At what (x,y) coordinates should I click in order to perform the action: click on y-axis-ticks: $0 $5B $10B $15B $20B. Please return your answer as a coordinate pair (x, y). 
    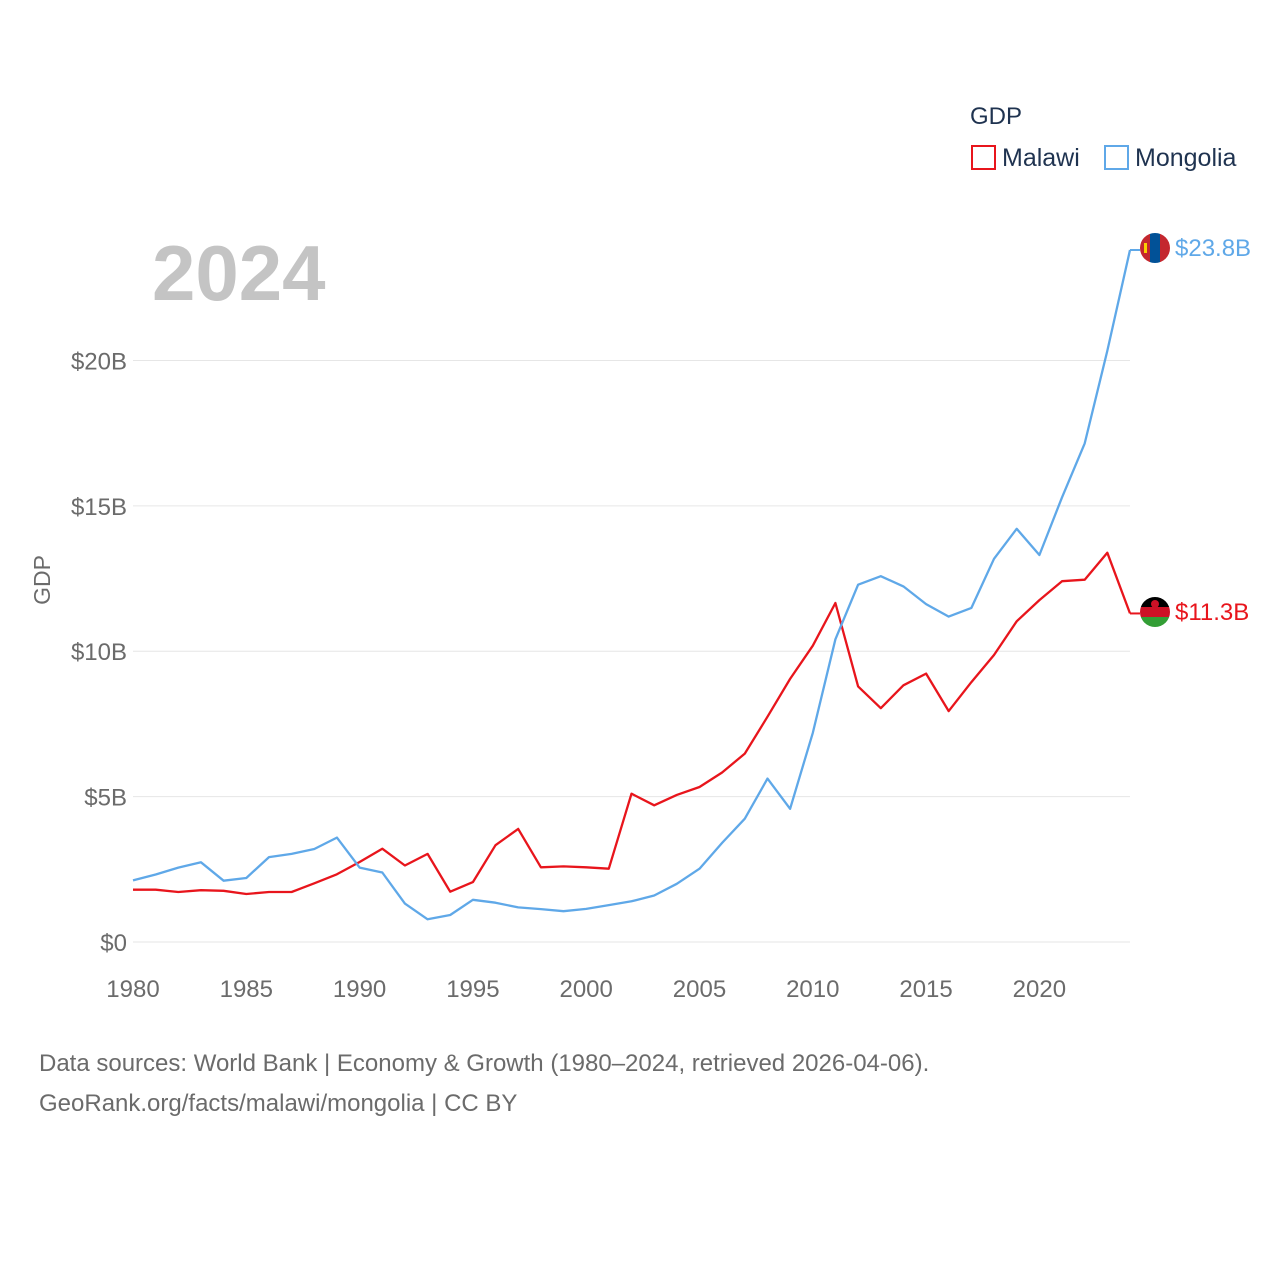
    Looking at the image, I should click on (99, 652).